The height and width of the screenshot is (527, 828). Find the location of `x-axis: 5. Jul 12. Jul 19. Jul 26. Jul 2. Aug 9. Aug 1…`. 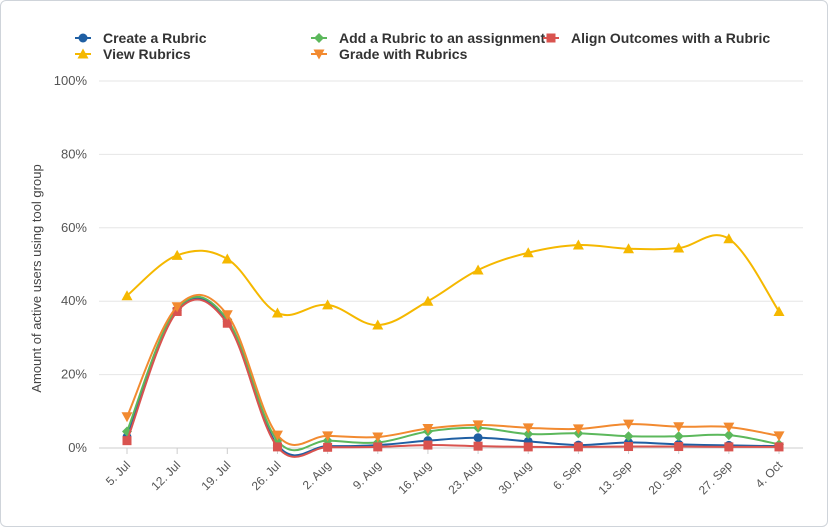

x-axis: 5. Jul 12. Jul 19. Jul 26. Jul 2. Aug 9. Aug 1… is located at coordinates (444, 472).